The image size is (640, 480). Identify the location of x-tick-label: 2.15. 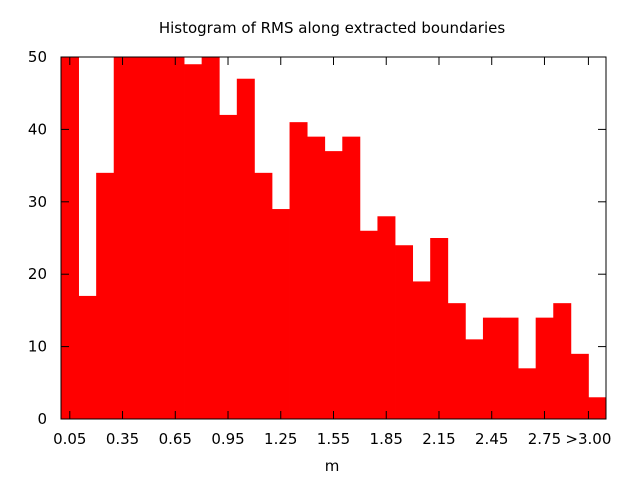
(438, 439).